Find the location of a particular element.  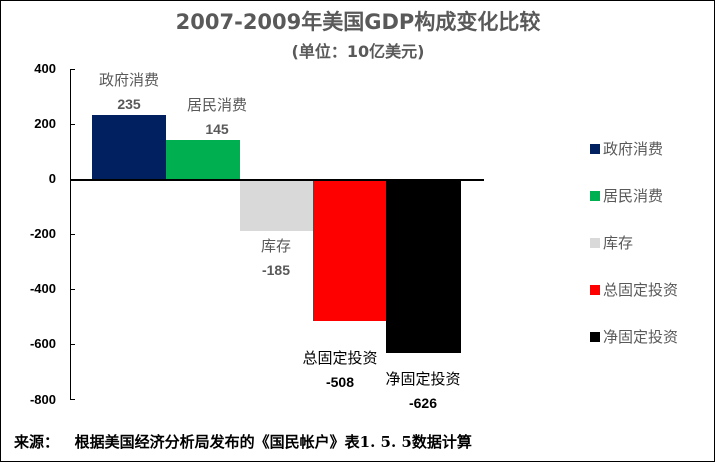

bar-gross-fixed-investment is located at coordinates (349, 250).